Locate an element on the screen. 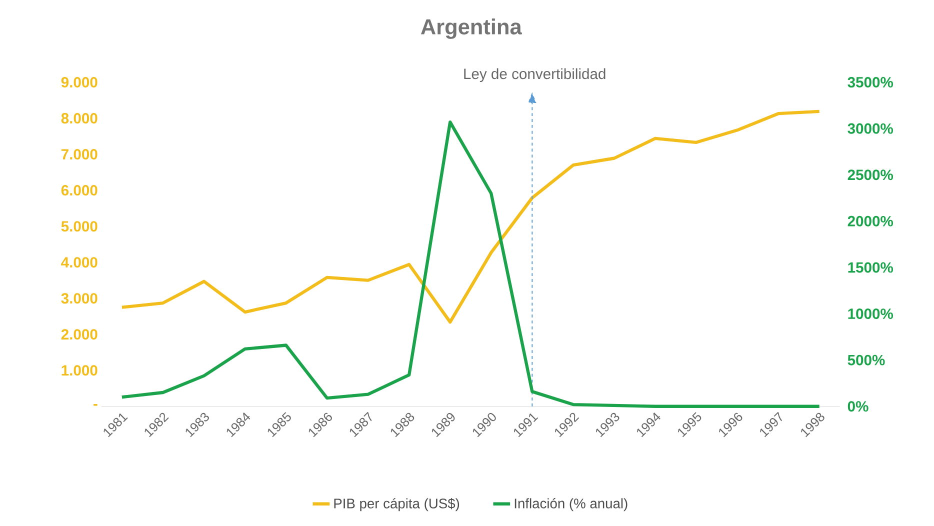  y-tick-label: 3.000 is located at coordinates (79, 298).